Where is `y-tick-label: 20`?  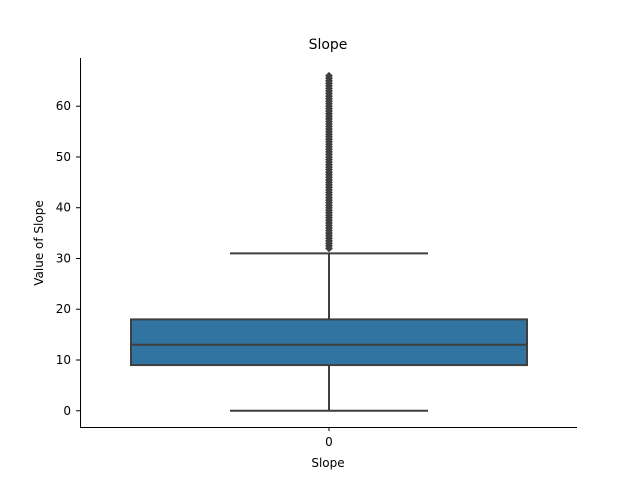
y-tick-label: 20 is located at coordinates (63, 309).